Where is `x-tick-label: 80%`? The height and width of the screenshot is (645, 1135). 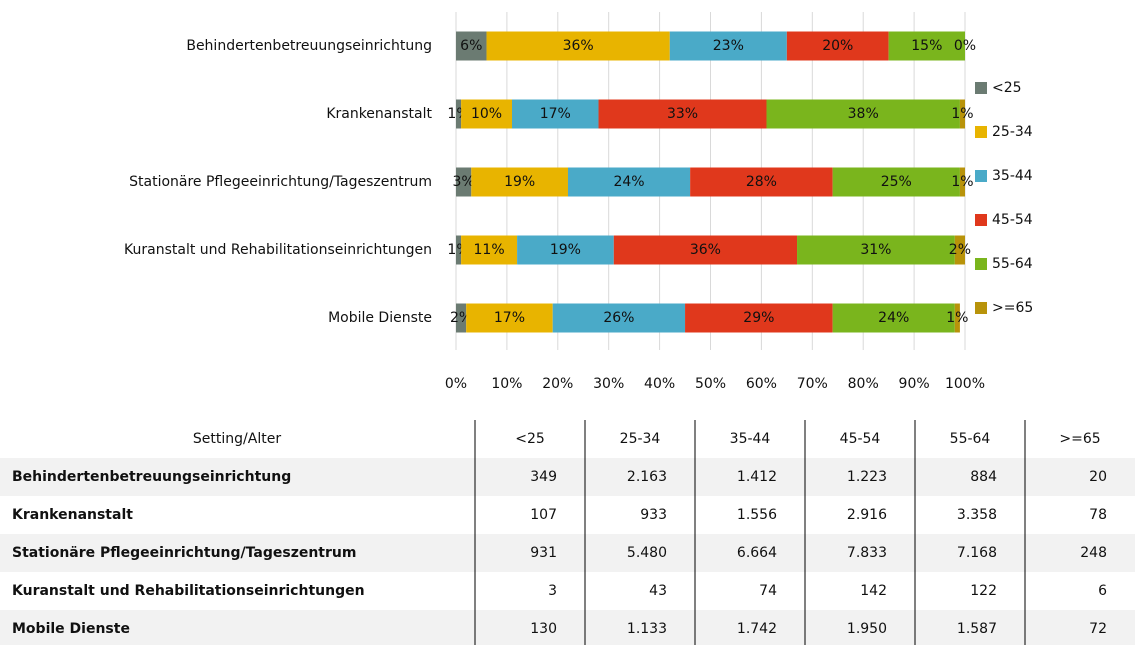 x-tick-label: 80% is located at coordinates (863, 384).